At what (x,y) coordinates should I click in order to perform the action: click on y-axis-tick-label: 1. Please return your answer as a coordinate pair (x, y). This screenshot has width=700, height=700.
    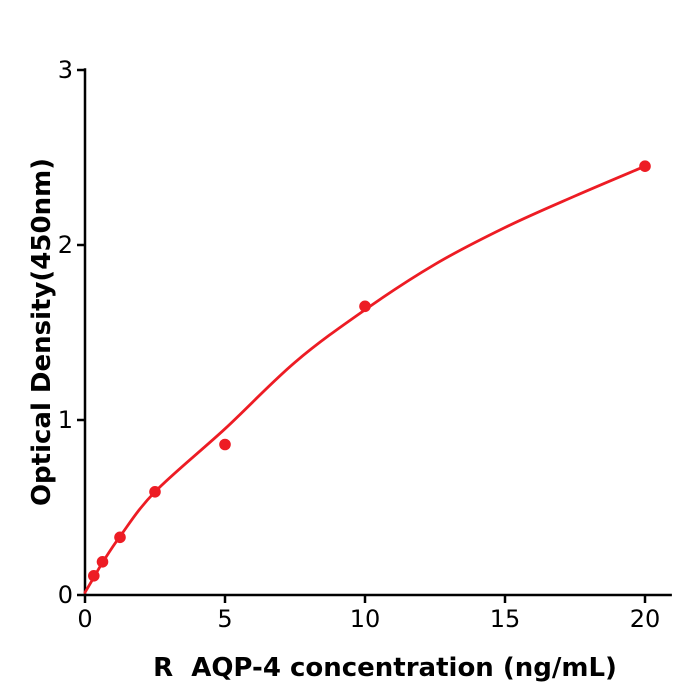
    Looking at the image, I should click on (65, 420).